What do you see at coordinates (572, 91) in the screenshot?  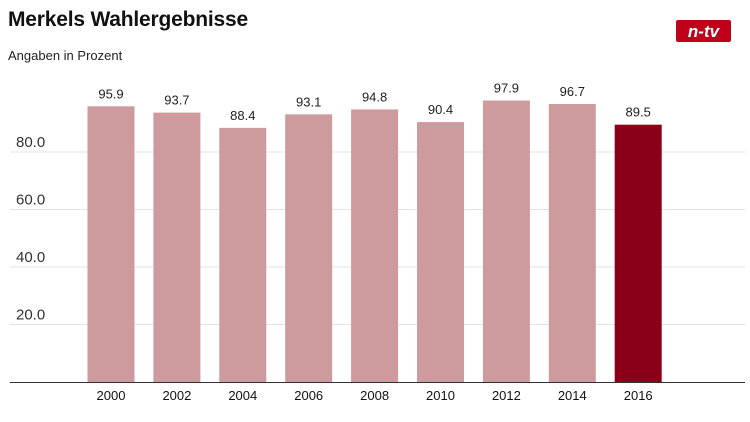 I see `data-label-2014: 96.7` at bounding box center [572, 91].